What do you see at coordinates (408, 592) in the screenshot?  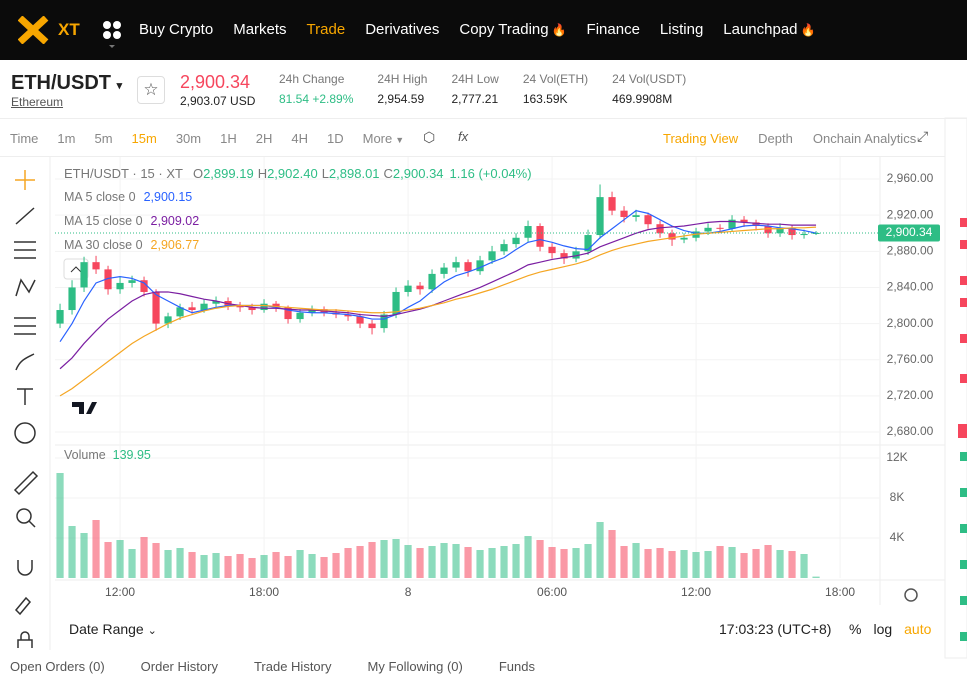 I see `x-tick-label: 8` at bounding box center [408, 592].